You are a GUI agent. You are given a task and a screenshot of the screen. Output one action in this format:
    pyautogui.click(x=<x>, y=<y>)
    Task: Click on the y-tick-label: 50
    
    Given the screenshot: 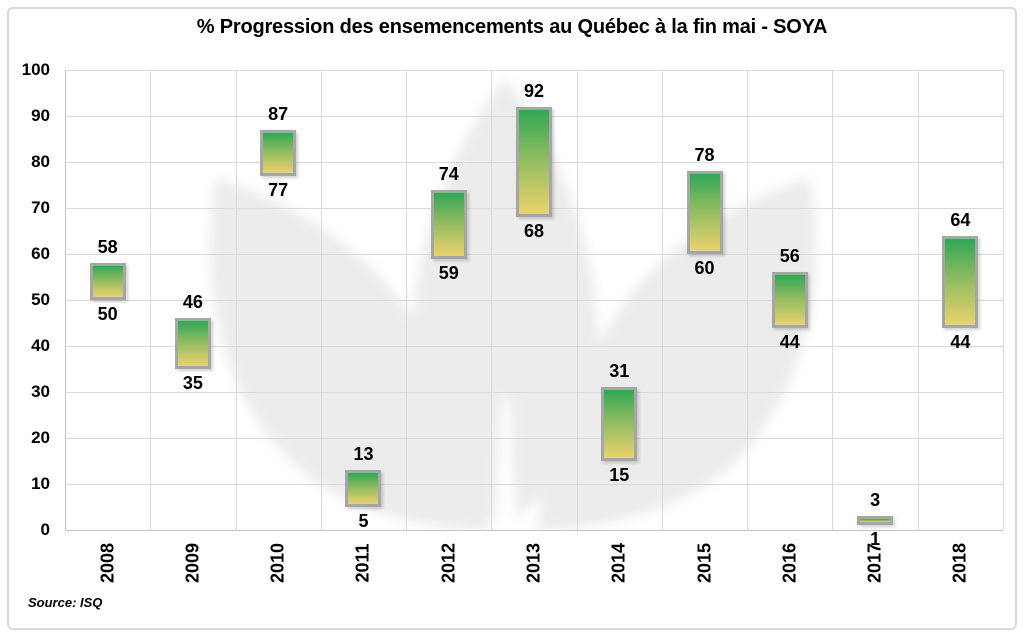 What is the action you would take?
    pyautogui.click(x=40, y=299)
    